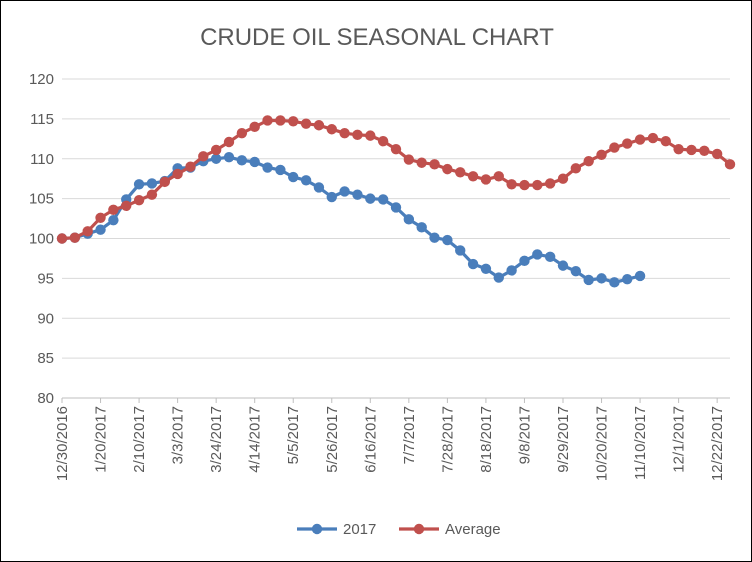 The height and width of the screenshot is (562, 752). What do you see at coordinates (45, 358) in the screenshot?
I see `y-tick-label: 85` at bounding box center [45, 358].